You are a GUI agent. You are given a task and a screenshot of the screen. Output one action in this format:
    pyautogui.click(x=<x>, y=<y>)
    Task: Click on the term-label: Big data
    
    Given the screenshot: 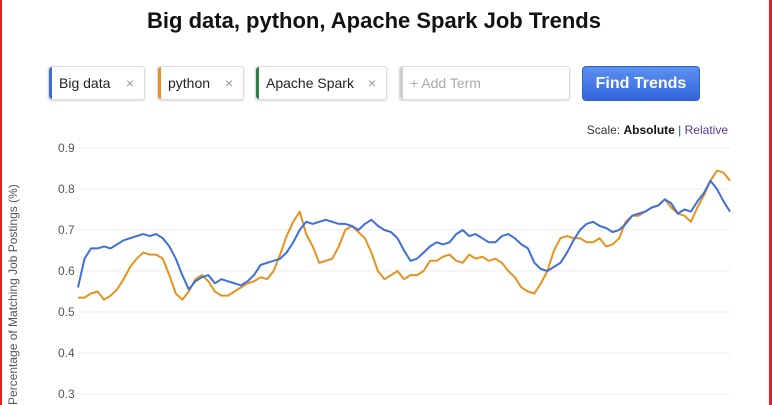 What is the action you would take?
    pyautogui.click(x=85, y=83)
    